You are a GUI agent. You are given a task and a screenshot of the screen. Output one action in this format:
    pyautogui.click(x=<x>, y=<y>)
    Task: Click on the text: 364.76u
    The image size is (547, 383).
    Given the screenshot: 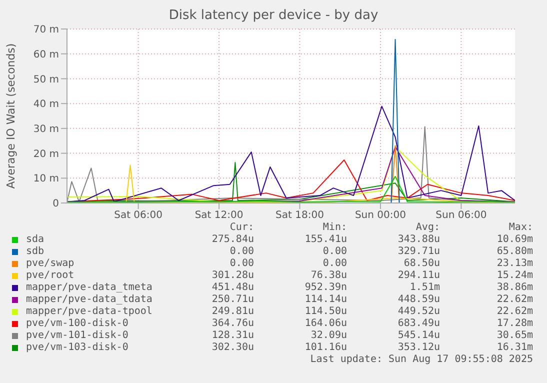 What is the action you would take?
    pyautogui.click(x=232, y=324)
    